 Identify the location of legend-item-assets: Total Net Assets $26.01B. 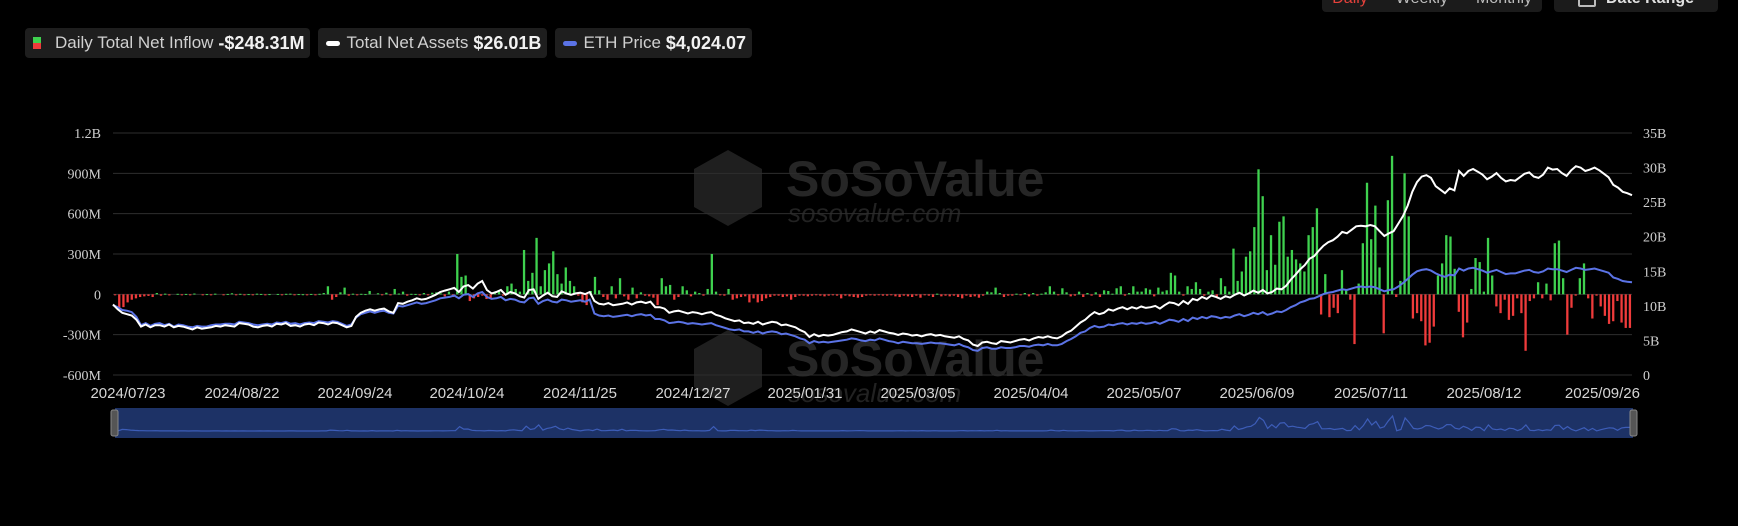
(433, 43).